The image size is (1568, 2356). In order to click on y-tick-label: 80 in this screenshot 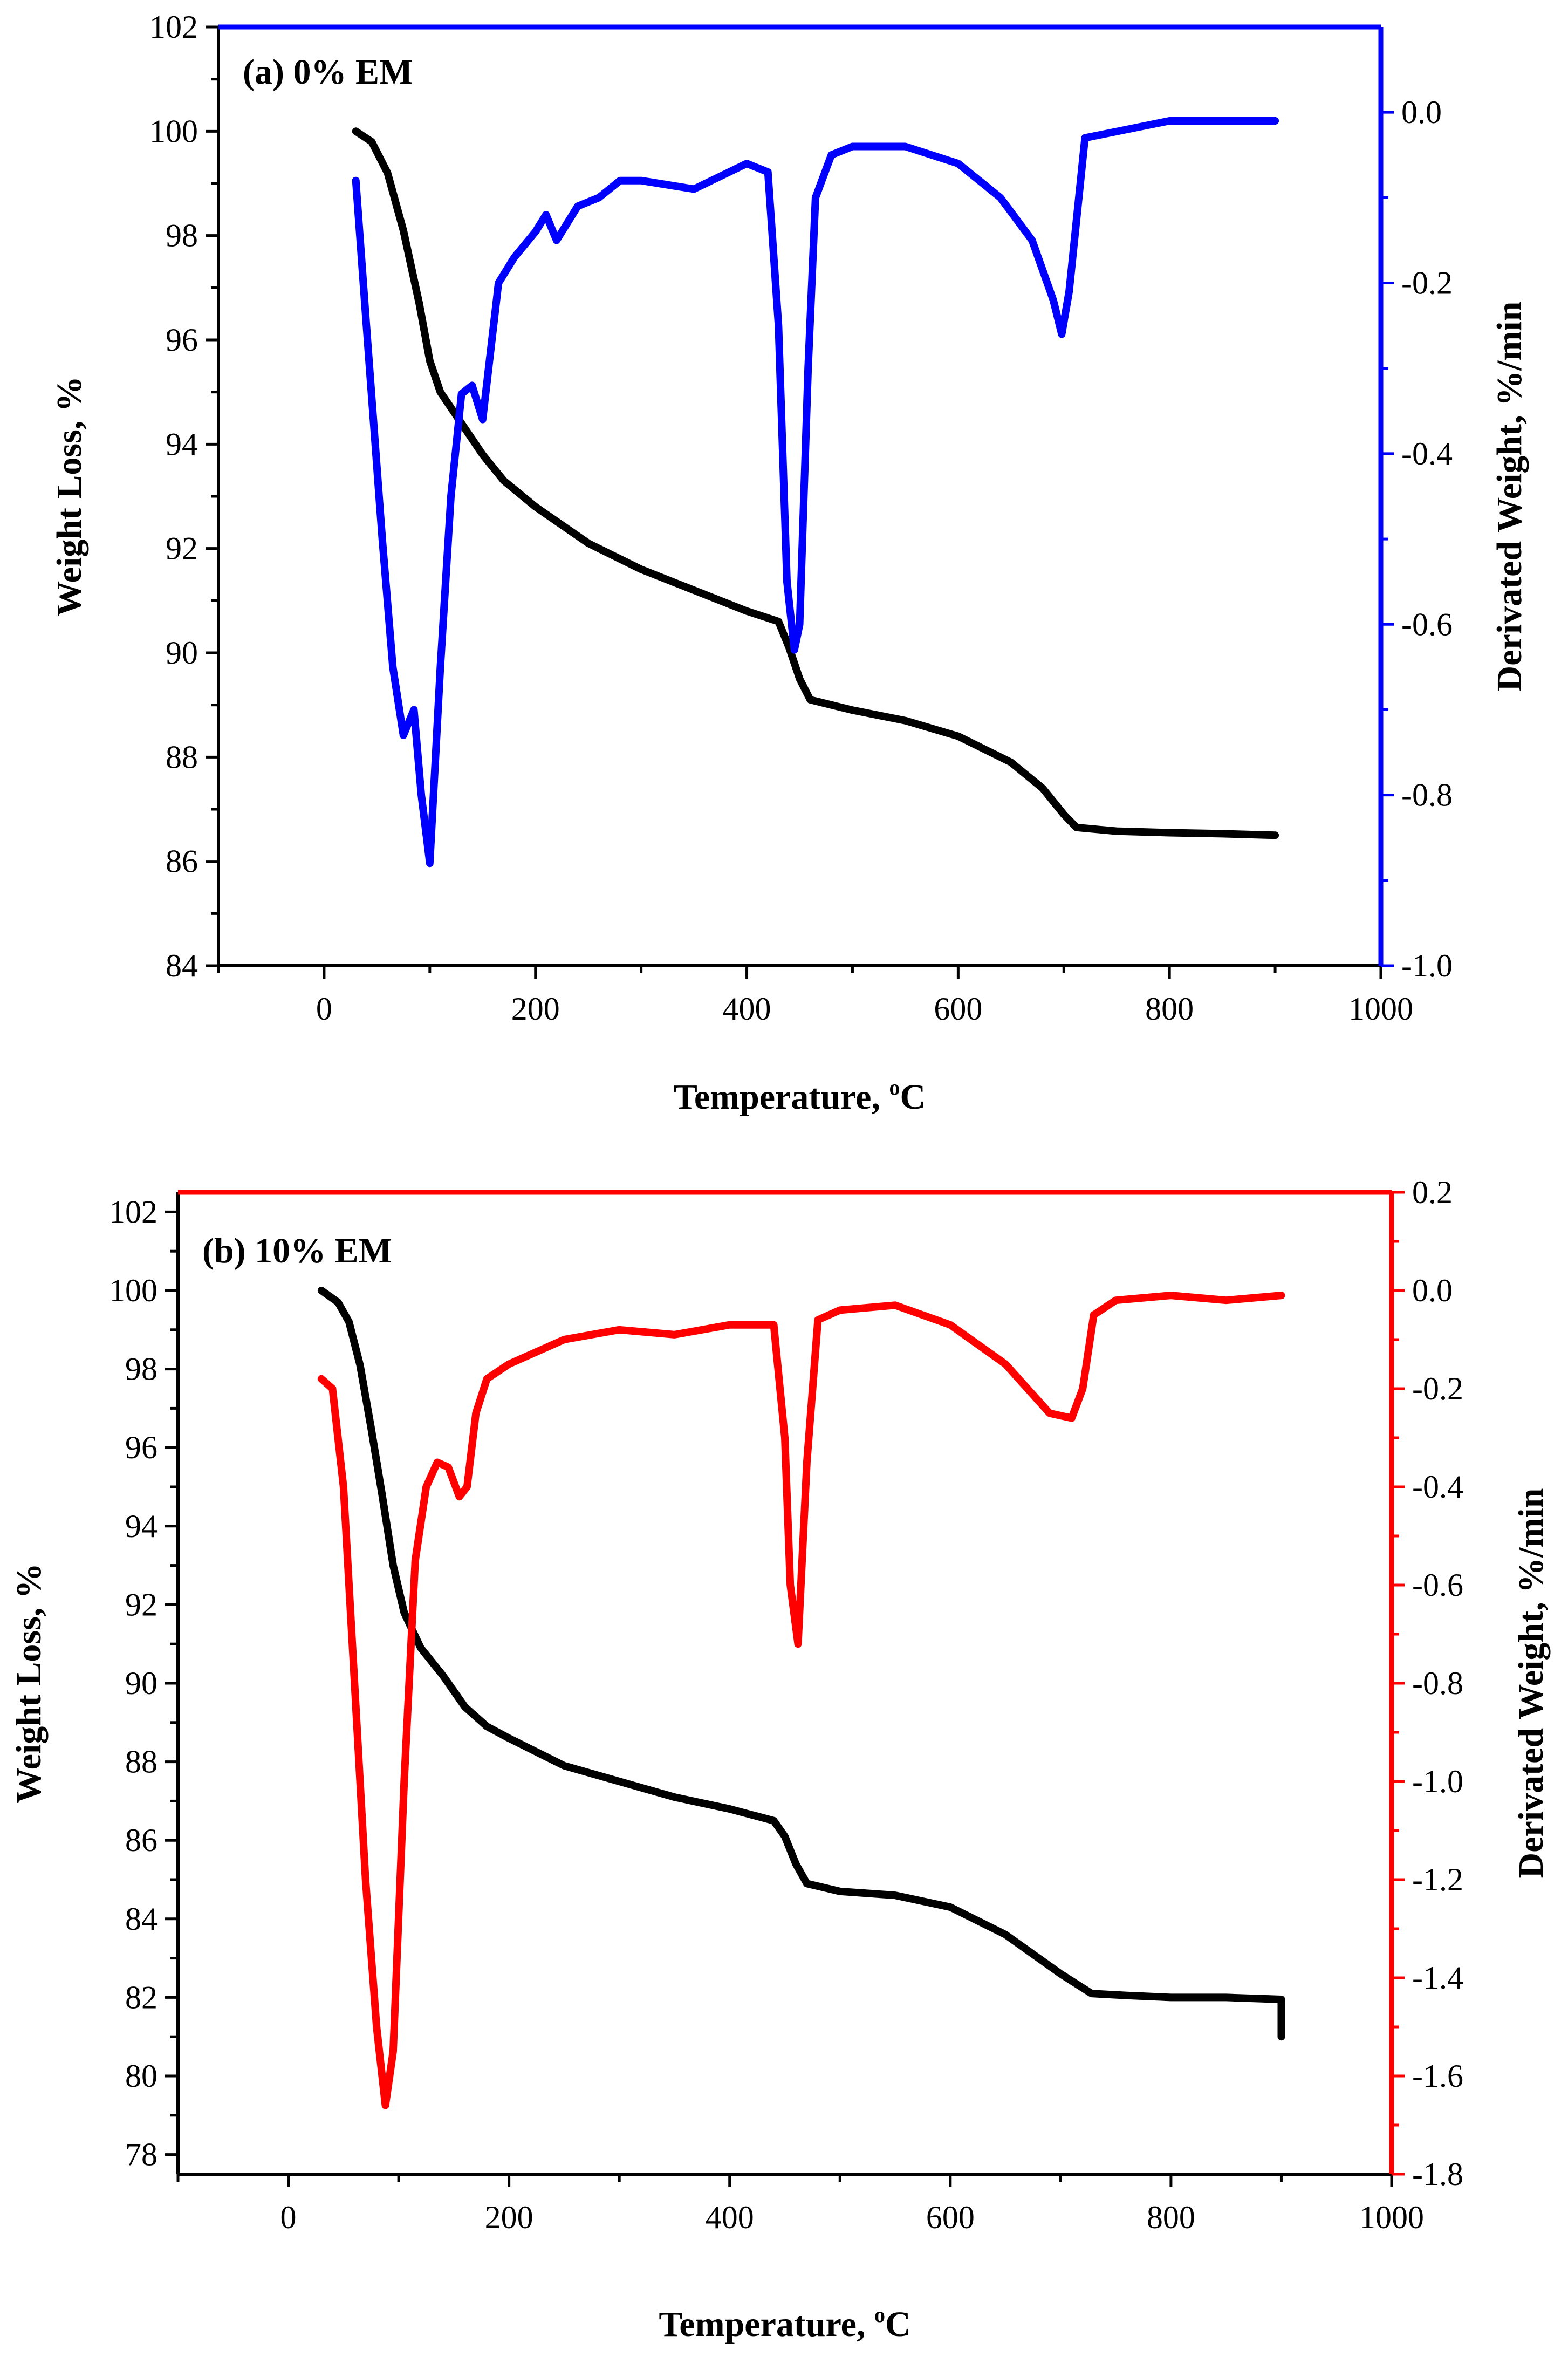, I will do `click(142, 2076)`.